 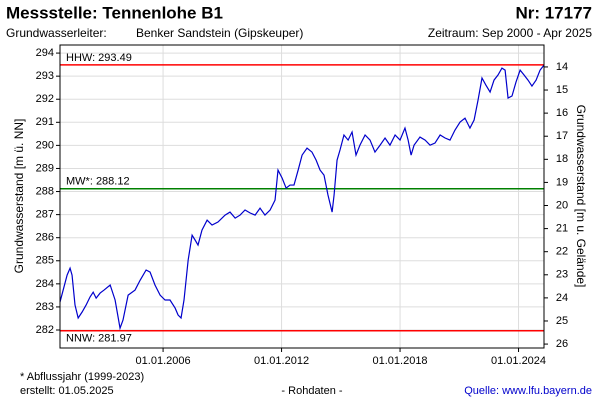 I want to click on y2-tick-label: 18, so click(x=562, y=159).